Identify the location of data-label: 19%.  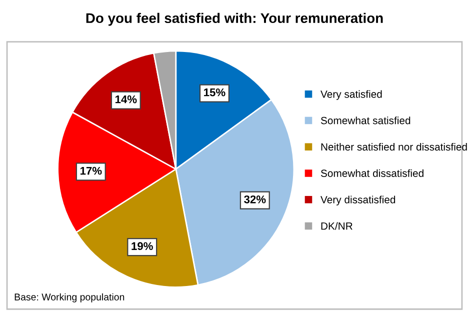
(142, 246).